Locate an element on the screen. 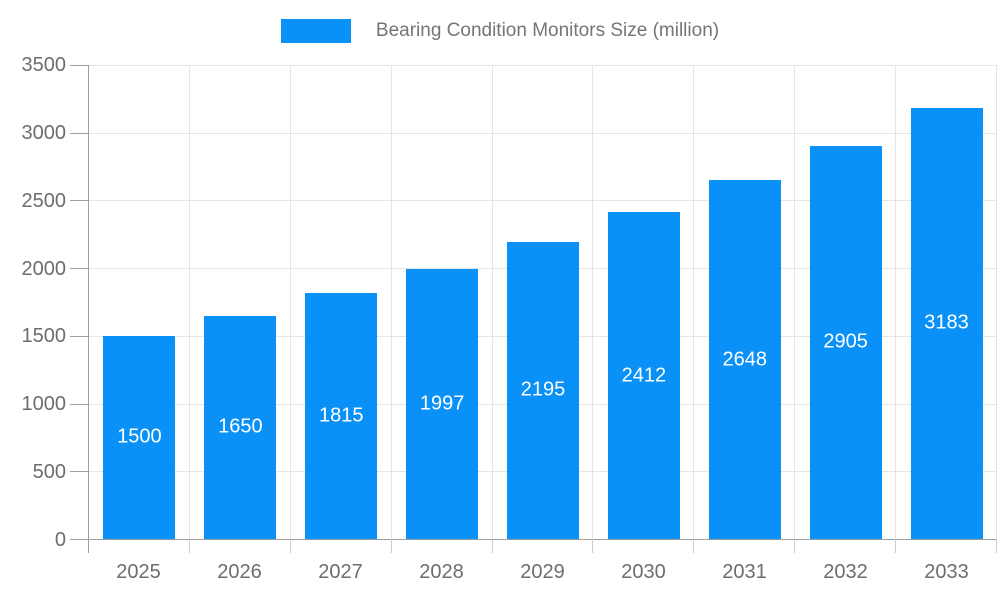 Image resolution: width=1000 pixels, height=600 pixels. x-tick-label: 2029 is located at coordinates (542, 572).